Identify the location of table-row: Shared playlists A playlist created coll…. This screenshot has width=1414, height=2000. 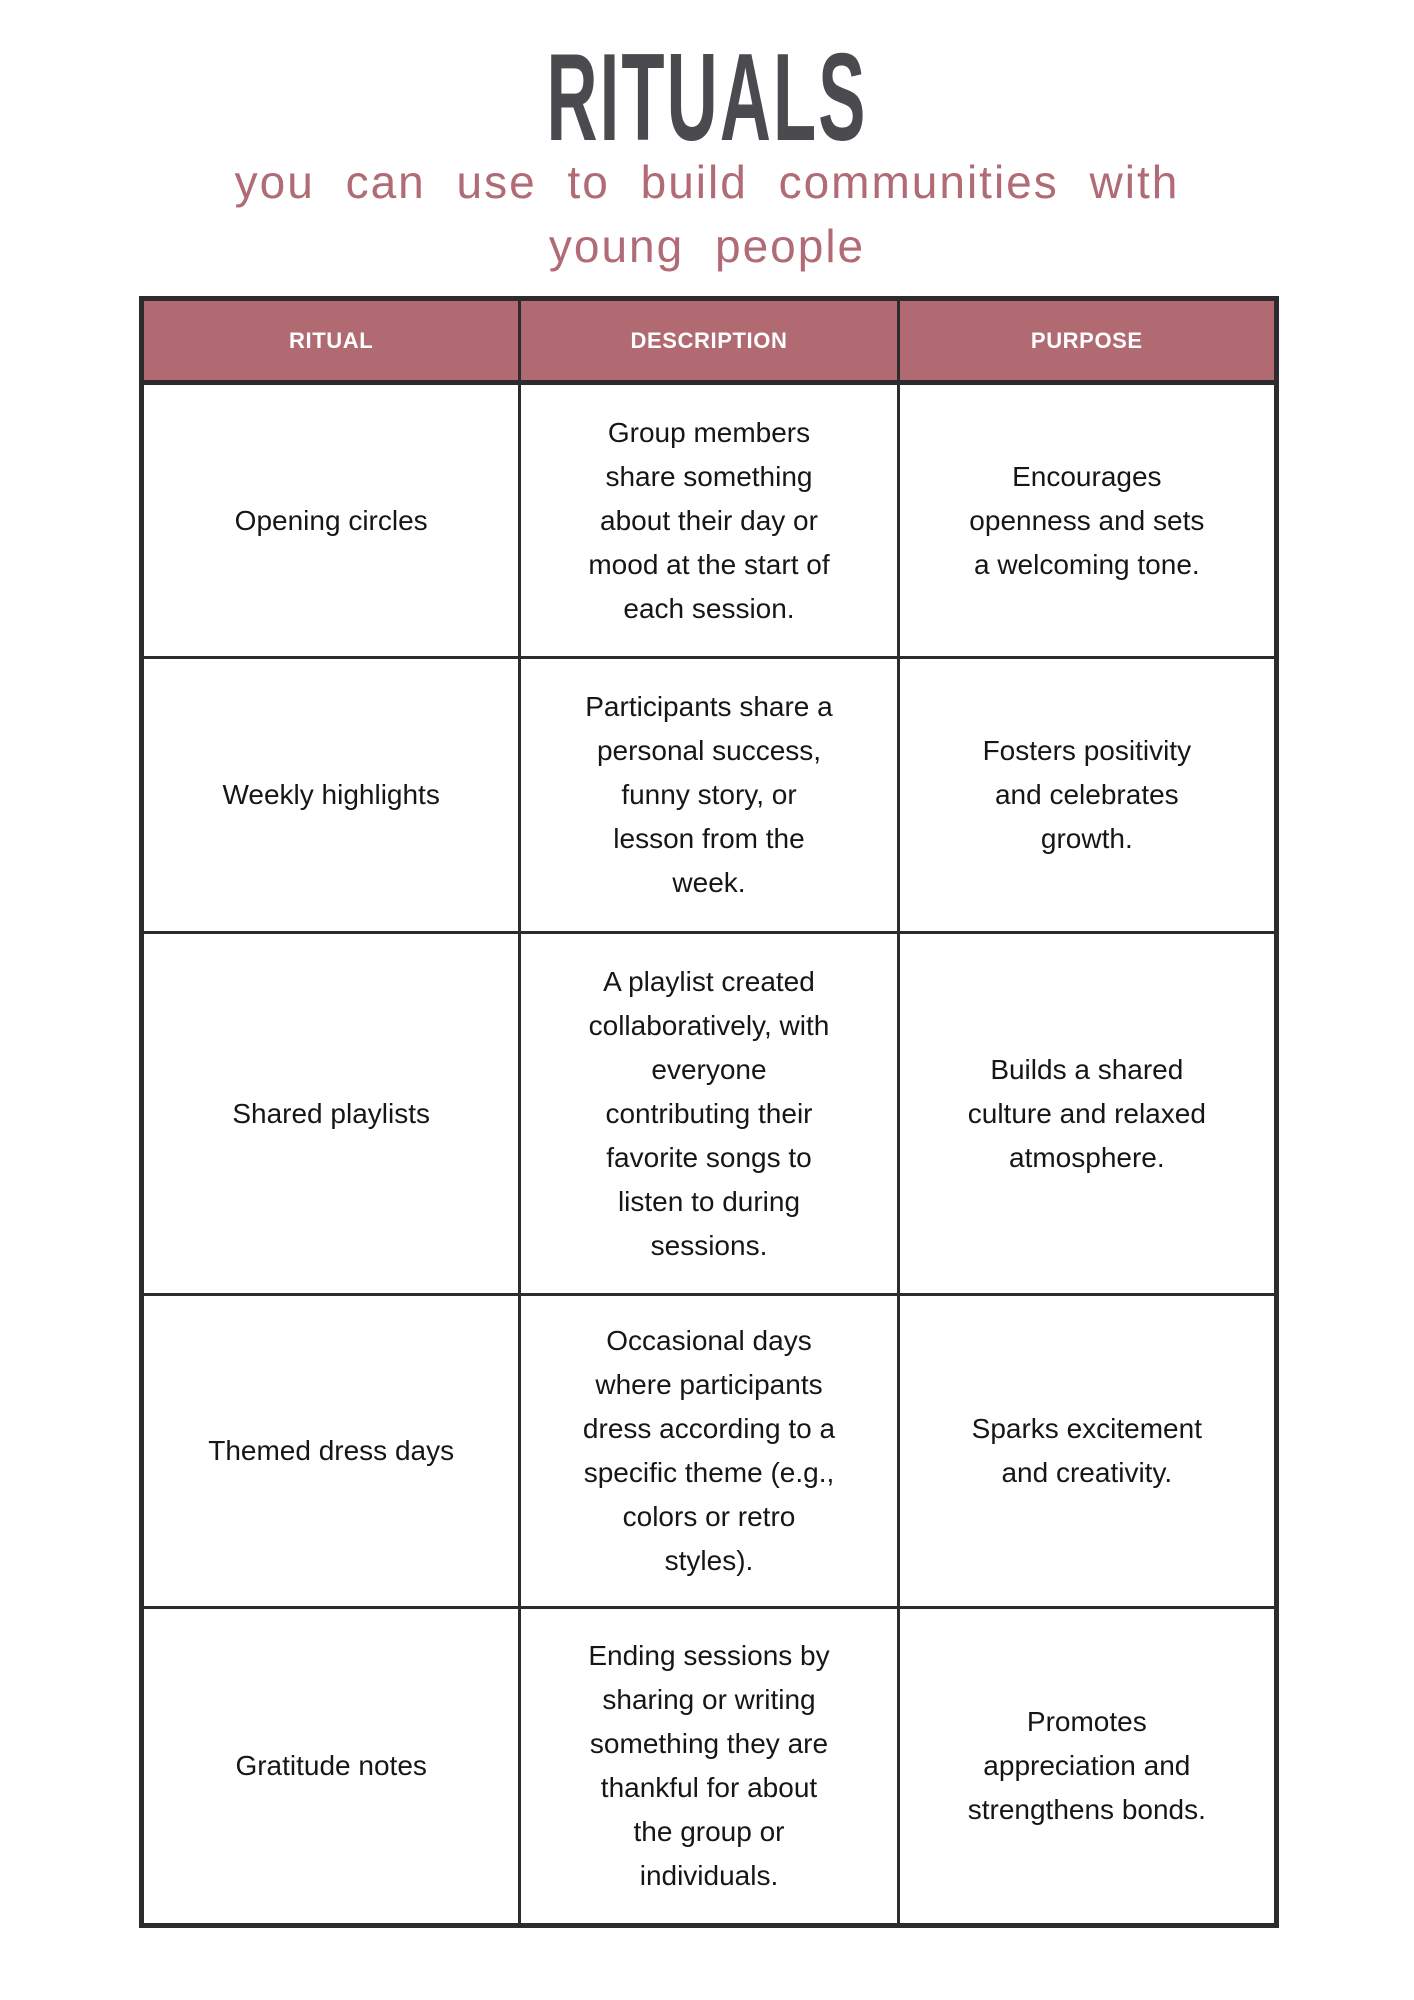
(709, 1113).